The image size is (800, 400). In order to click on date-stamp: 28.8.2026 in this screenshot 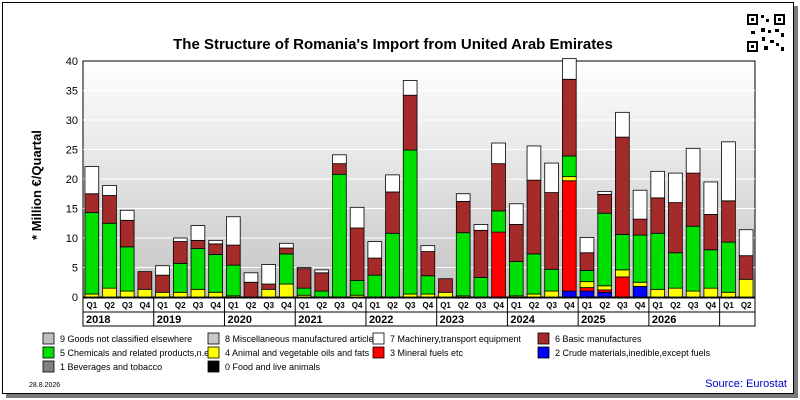, I will do `click(44, 385)`.